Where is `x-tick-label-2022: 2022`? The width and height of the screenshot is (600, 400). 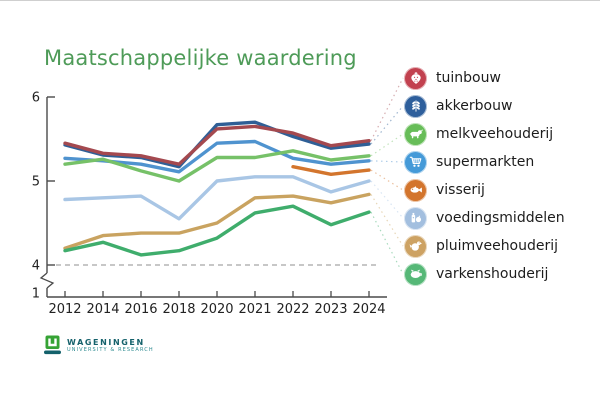 x-tick-label-2022: 2022 is located at coordinates (292, 309).